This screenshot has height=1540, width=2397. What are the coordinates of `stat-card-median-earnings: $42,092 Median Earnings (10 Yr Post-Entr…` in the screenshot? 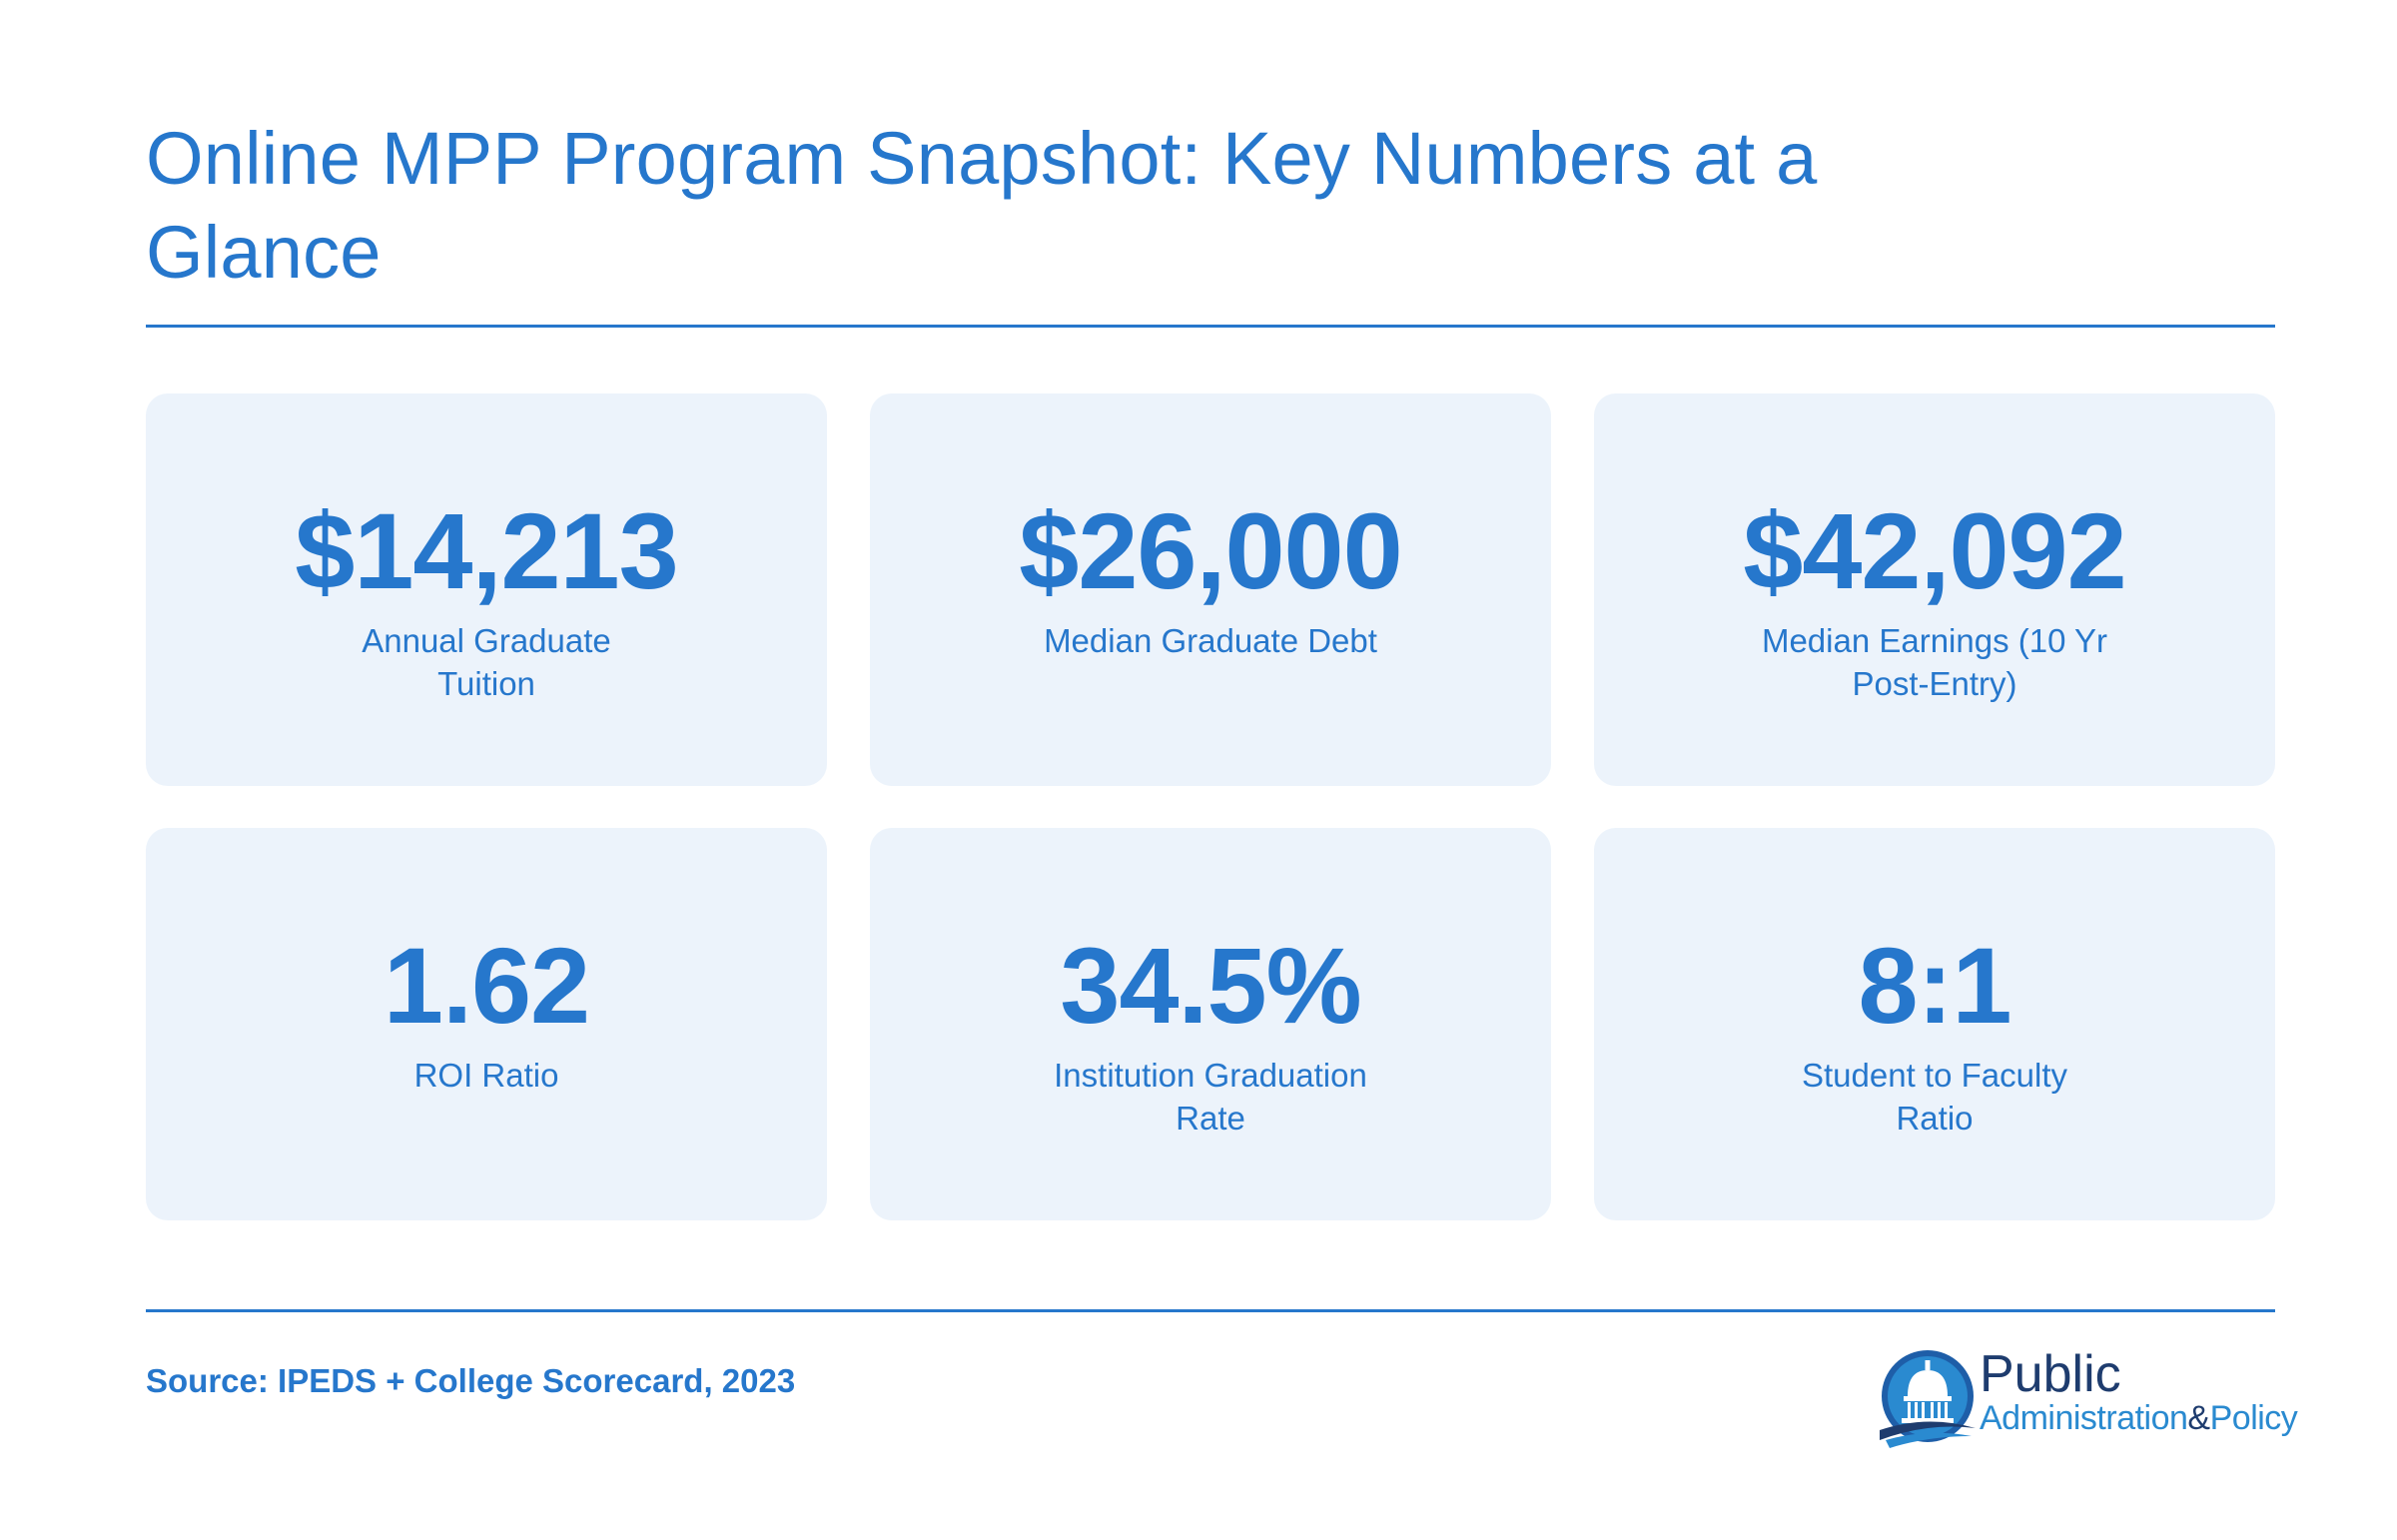 It's located at (1934, 590).